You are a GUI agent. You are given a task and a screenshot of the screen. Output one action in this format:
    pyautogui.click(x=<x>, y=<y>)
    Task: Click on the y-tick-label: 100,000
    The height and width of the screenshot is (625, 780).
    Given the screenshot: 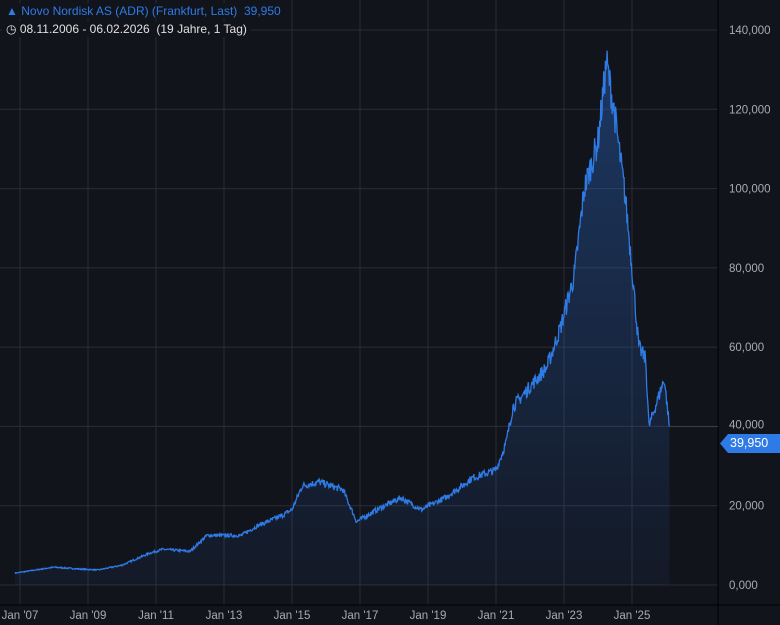 What is the action you would take?
    pyautogui.click(x=750, y=190)
    